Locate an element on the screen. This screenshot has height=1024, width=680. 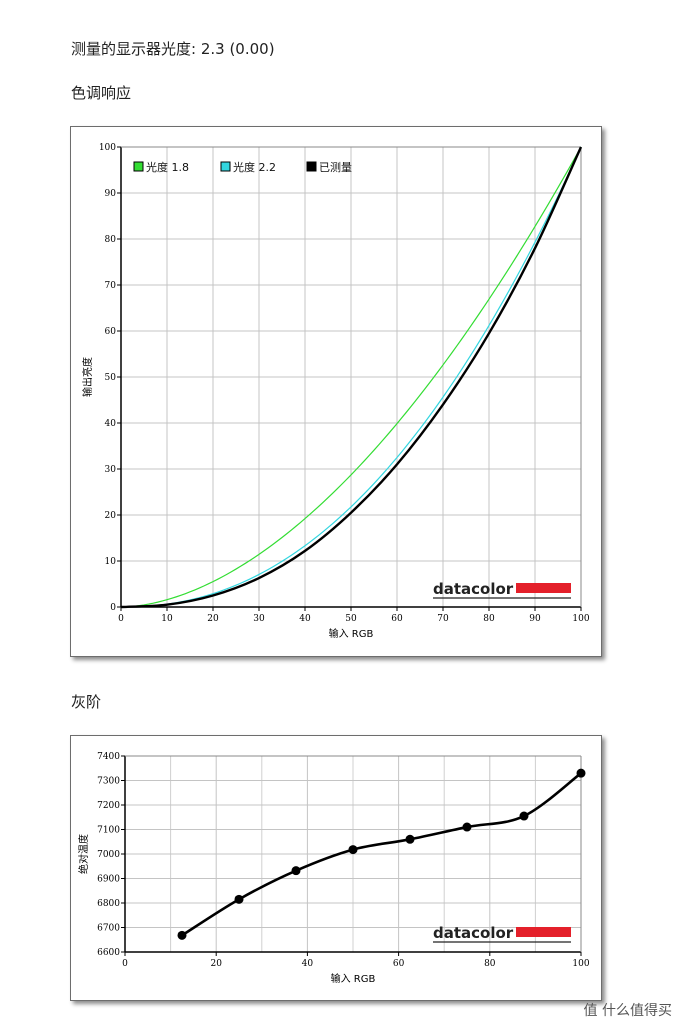
legend-item: 光度 1.8 is located at coordinates (161, 167).